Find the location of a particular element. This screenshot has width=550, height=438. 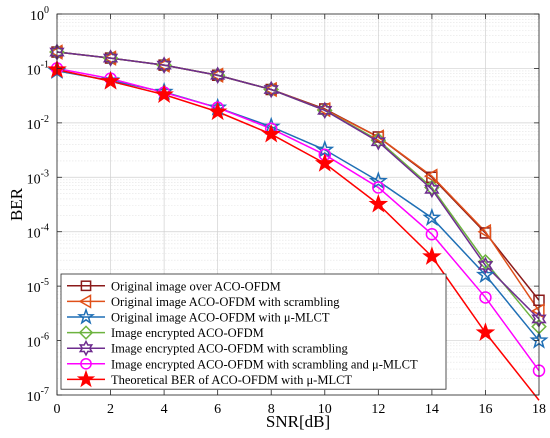

x-tick-label: 8 is located at coordinates (271, 409).